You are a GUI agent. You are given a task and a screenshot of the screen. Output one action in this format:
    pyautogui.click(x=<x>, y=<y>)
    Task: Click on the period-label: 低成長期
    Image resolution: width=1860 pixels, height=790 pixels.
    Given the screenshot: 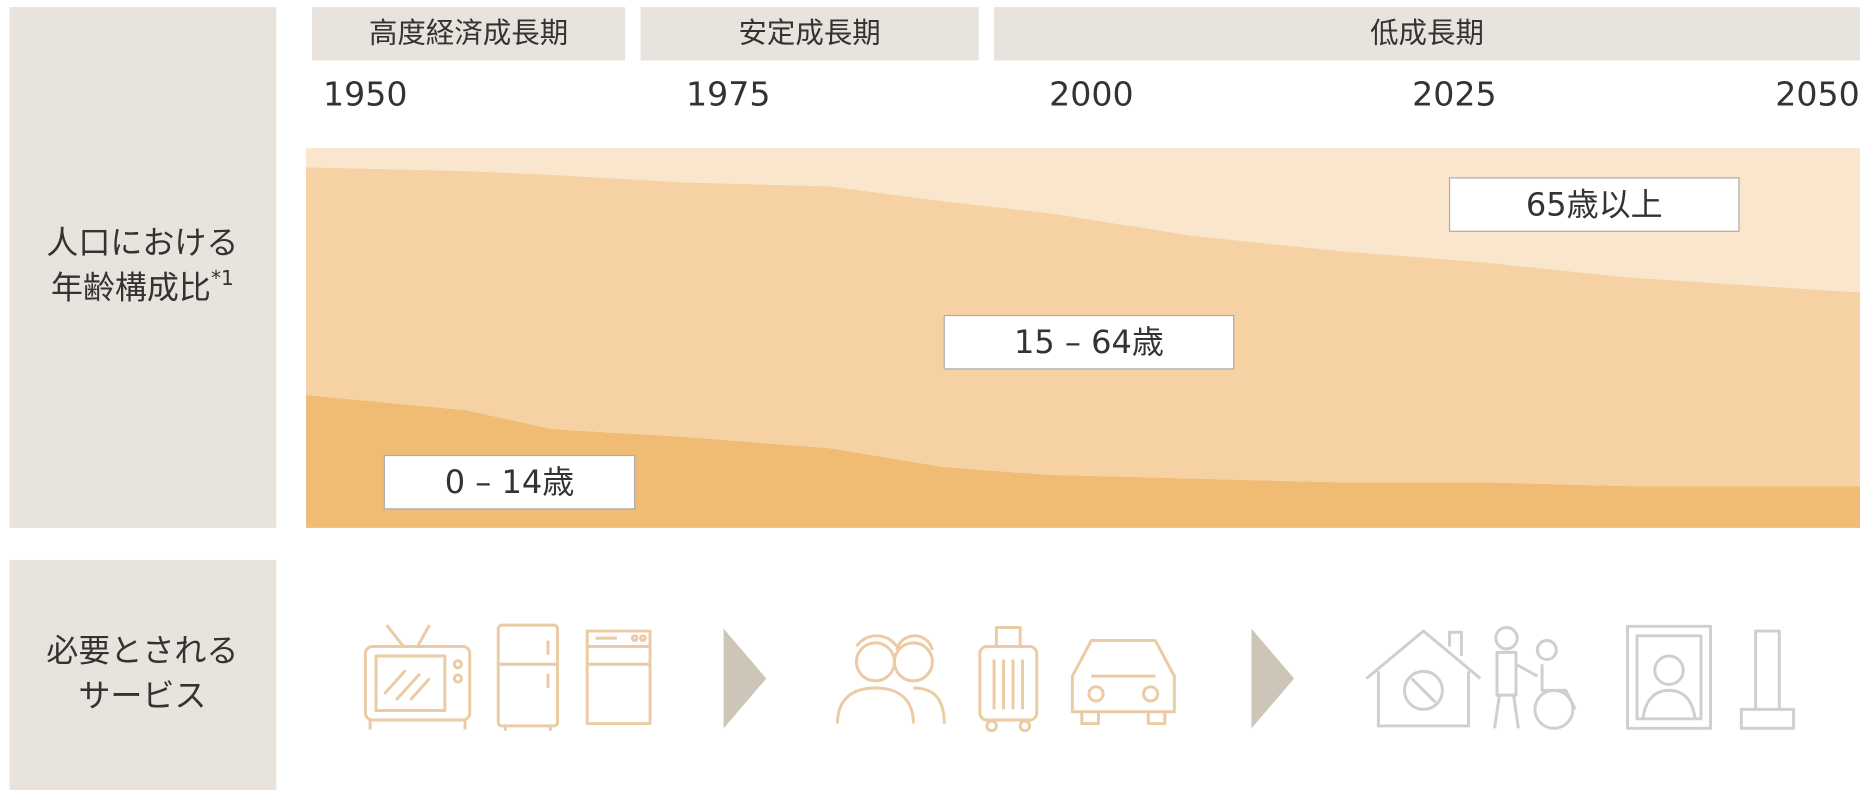 What is the action you would take?
    pyautogui.click(x=1427, y=32)
    